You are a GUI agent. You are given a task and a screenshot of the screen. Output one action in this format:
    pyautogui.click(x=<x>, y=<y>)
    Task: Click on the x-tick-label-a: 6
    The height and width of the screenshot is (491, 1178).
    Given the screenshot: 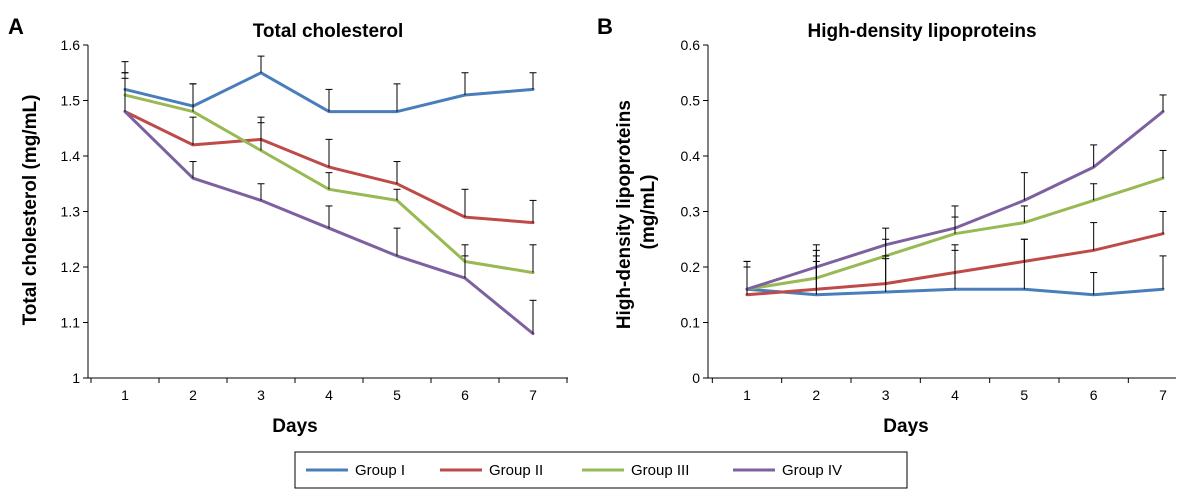 What is the action you would take?
    pyautogui.click(x=465, y=395)
    